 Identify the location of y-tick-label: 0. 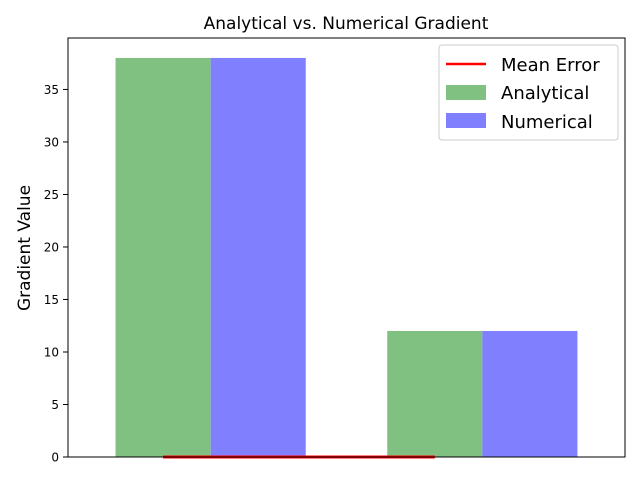
(55, 458).